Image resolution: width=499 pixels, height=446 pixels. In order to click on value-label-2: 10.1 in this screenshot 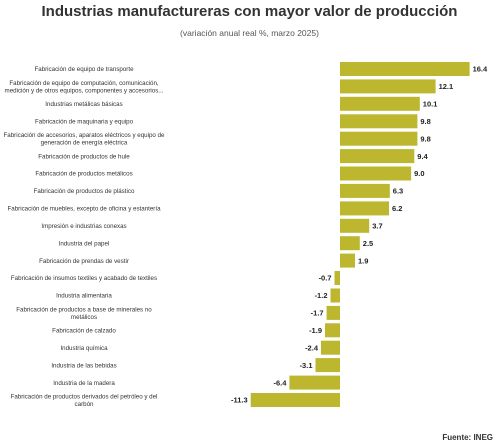, I will do `click(430, 104)`.